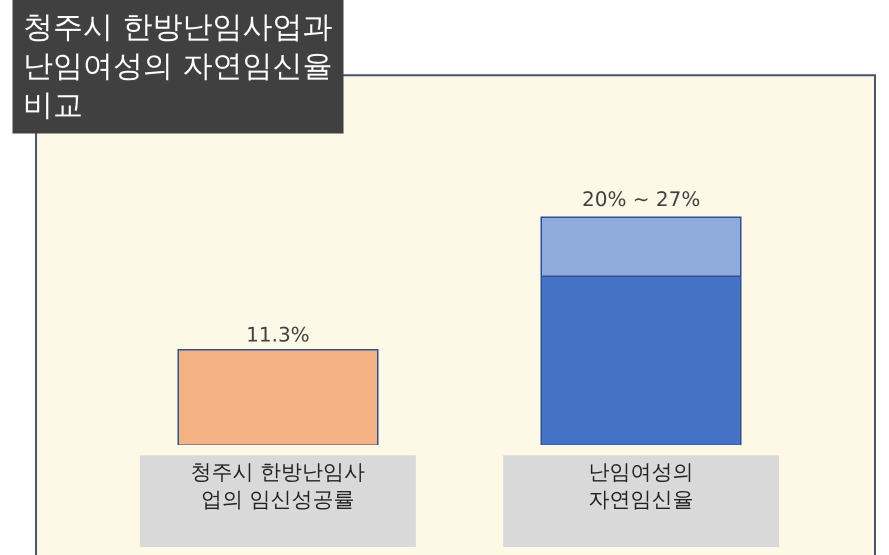 This screenshot has height=555, width=889. Describe the element at coordinates (641, 486) in the screenshot. I see `x-tick-label: 난임여성의 자연임신율` at that location.